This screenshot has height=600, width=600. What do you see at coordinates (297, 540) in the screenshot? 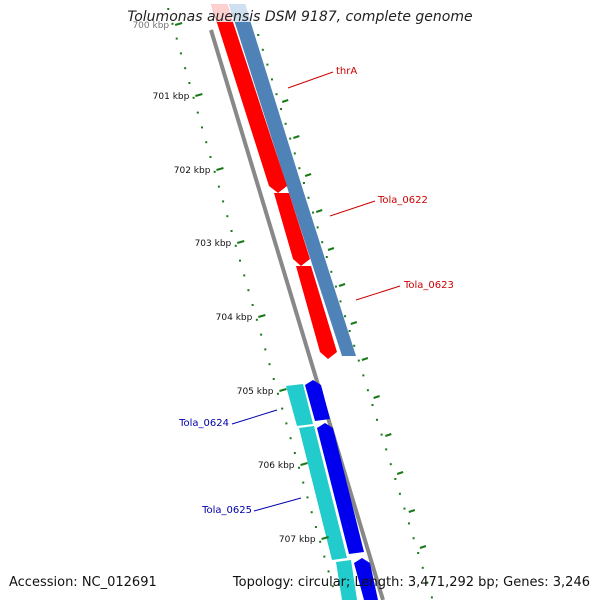
I see `tick-label: 707 kbp` at bounding box center [297, 540].